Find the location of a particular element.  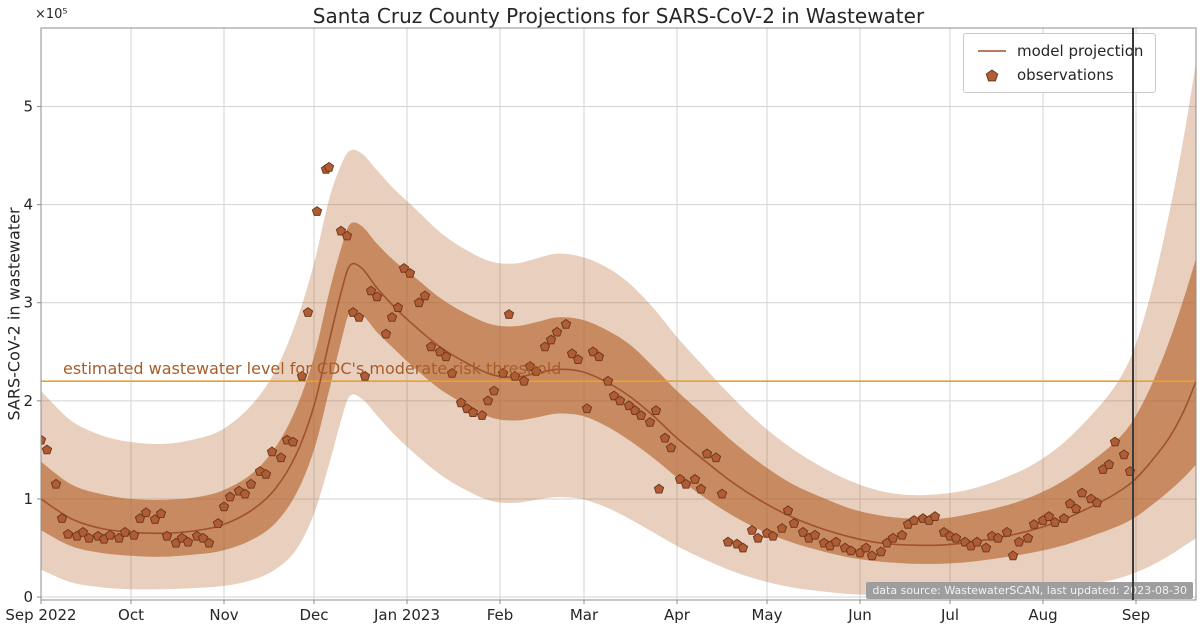

legend-label-observations: observations is located at coordinates (1065, 75).